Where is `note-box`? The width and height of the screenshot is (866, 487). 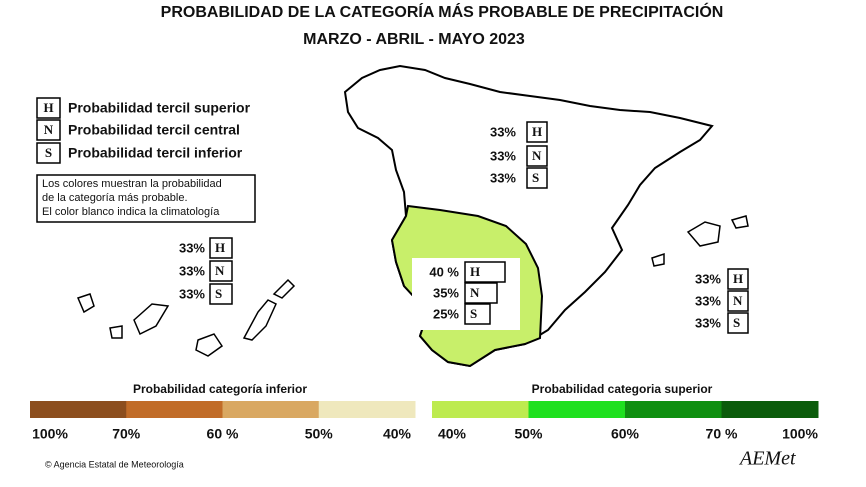 note-box is located at coordinates (146, 198).